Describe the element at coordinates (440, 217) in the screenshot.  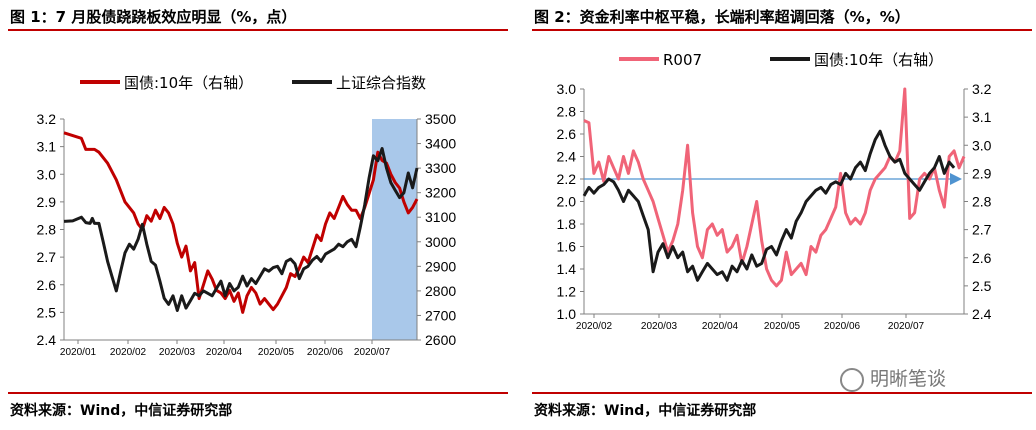
I see `y-right-tick-label: 3100` at that location.